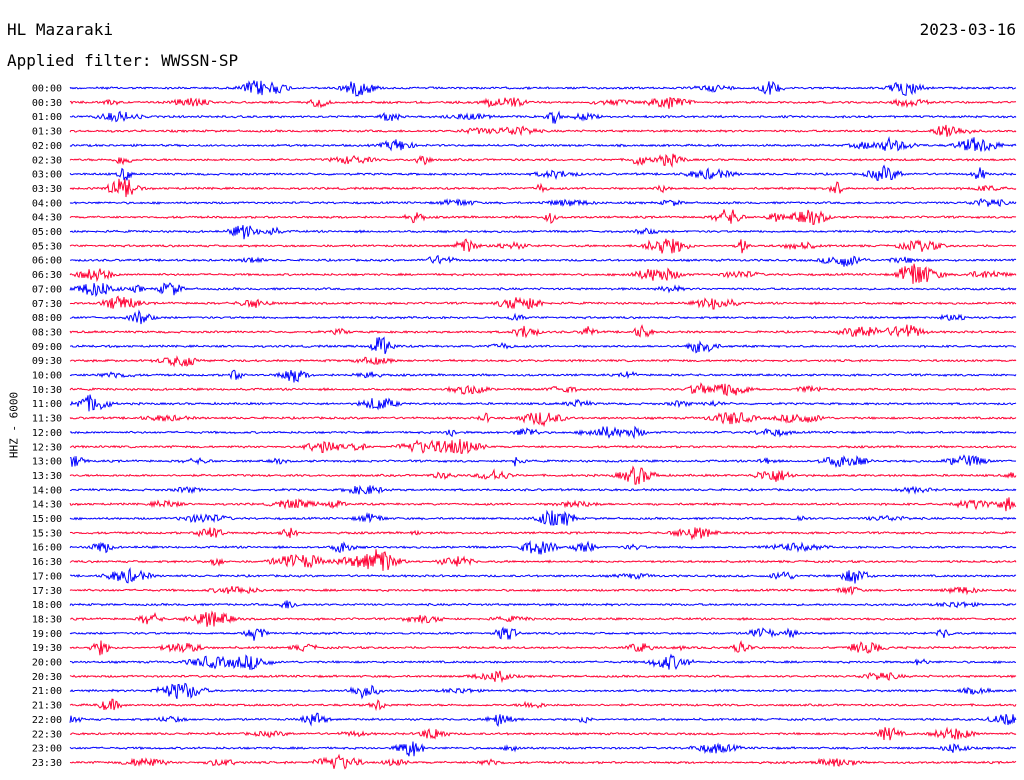  Describe the element at coordinates (47, 304) in the screenshot. I see `time-tick-label: 07:30` at that location.